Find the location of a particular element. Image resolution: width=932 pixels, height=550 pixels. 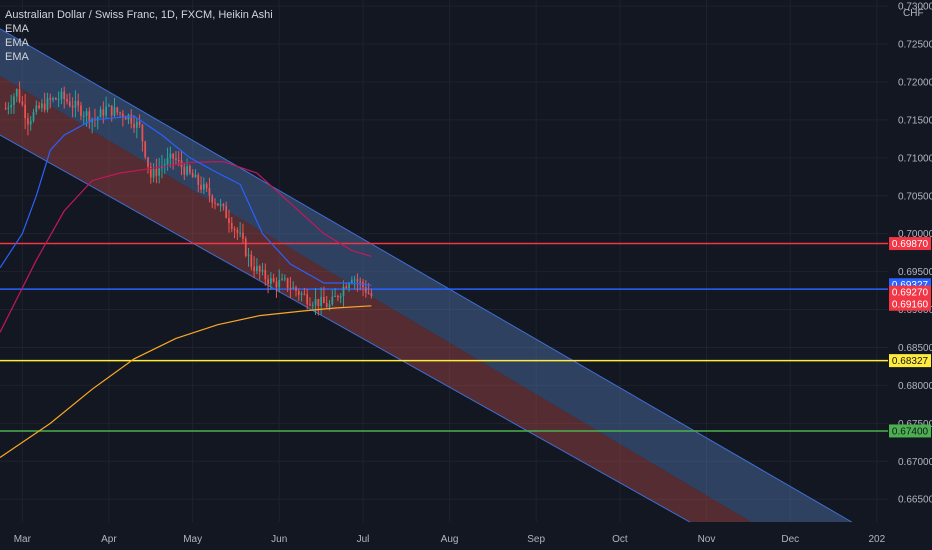

indicator-ema-2: EMA is located at coordinates (17, 43).